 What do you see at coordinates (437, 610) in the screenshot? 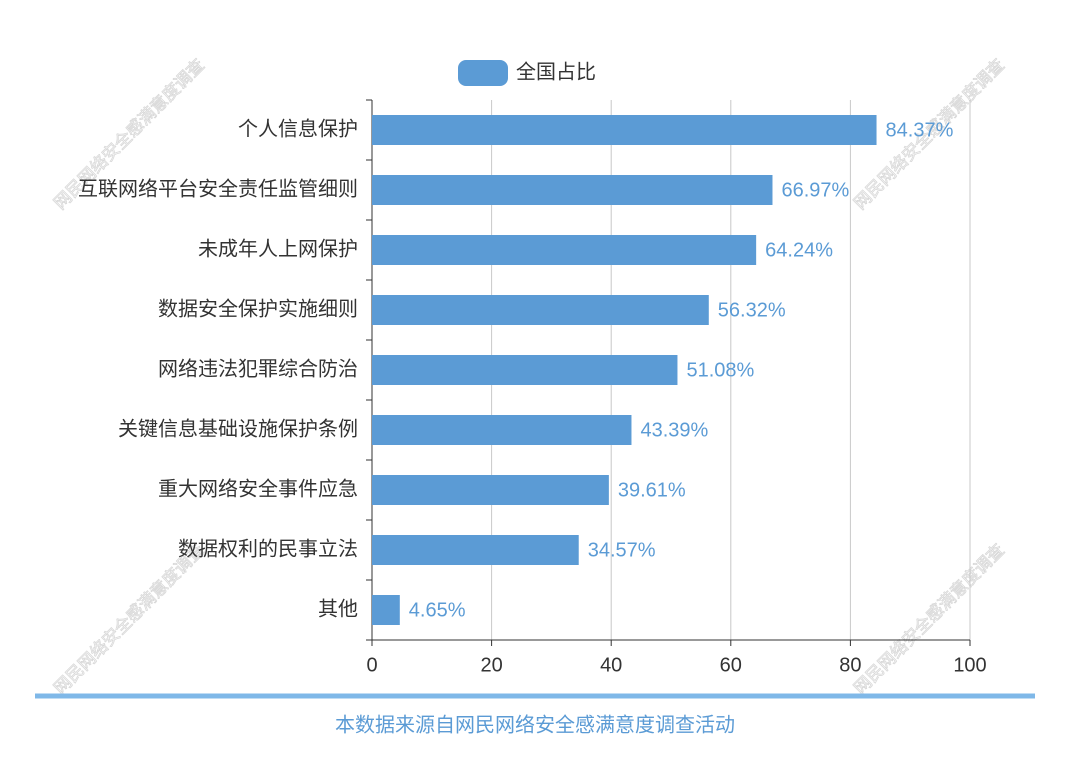
I see `value-label: 4.65%` at bounding box center [437, 610].